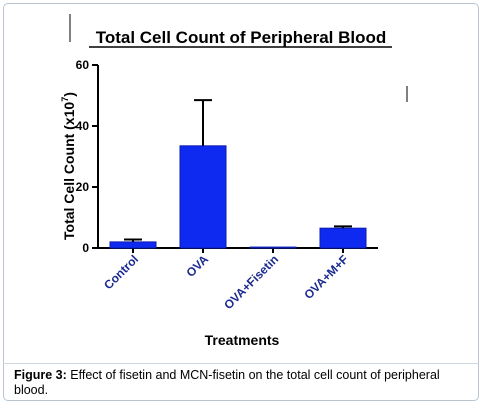  Describe the element at coordinates (87, 156) in the screenshot. I see `y-ticks-group: 0 20 40 60` at that location.